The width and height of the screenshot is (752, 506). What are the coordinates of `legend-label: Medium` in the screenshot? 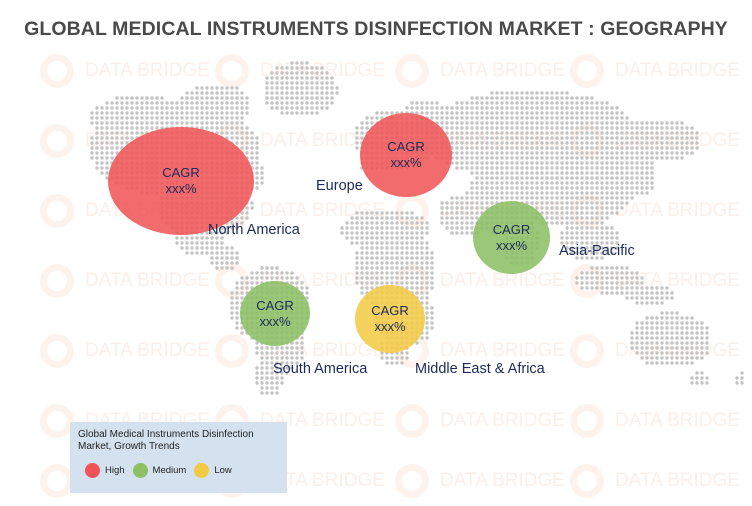 It's located at (169, 470).